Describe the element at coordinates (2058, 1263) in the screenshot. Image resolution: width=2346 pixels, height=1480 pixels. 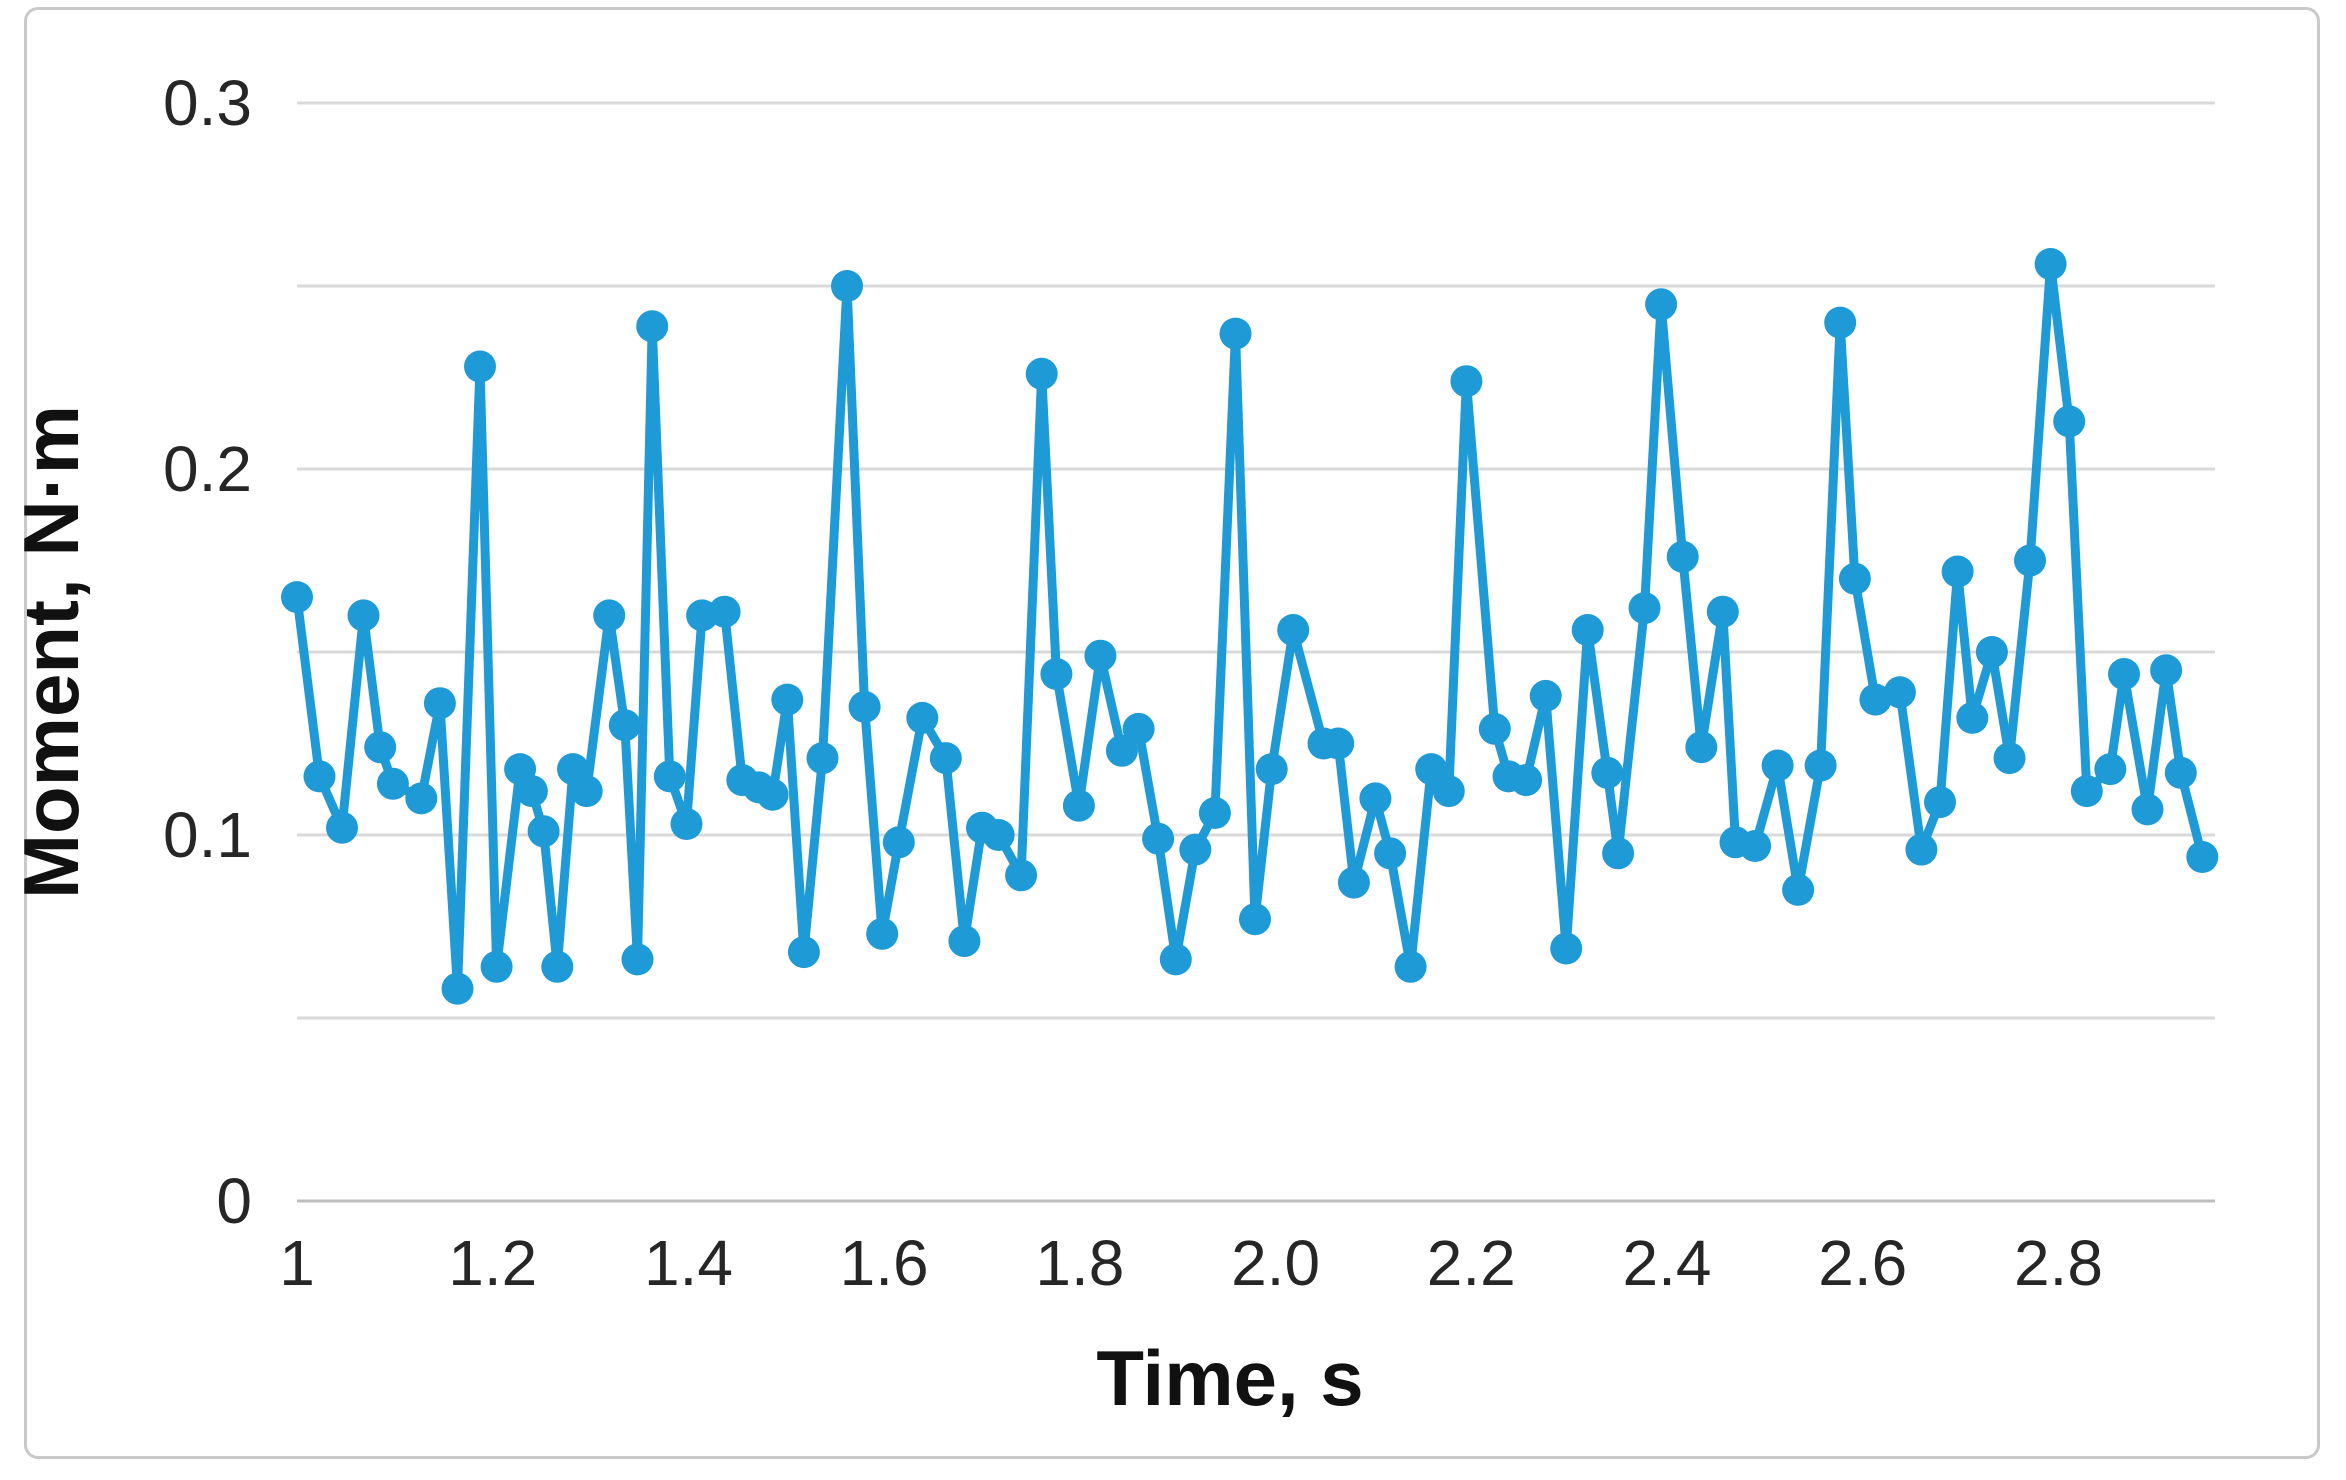
I see `x-tick-label: 2.8` at that location.